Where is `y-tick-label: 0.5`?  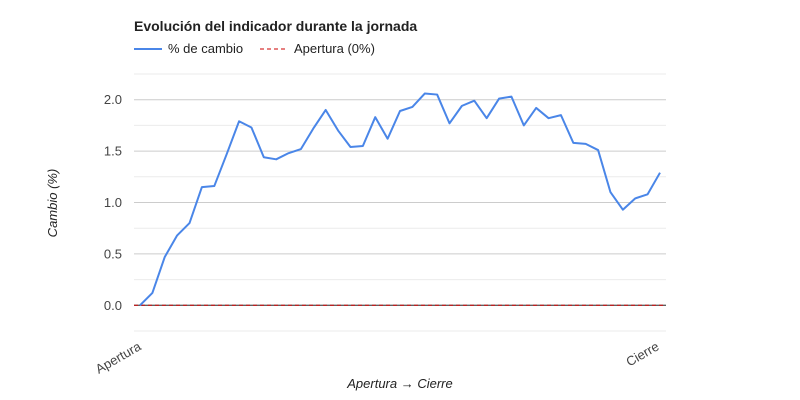 y-tick-label: 0.5 is located at coordinates (113, 253).